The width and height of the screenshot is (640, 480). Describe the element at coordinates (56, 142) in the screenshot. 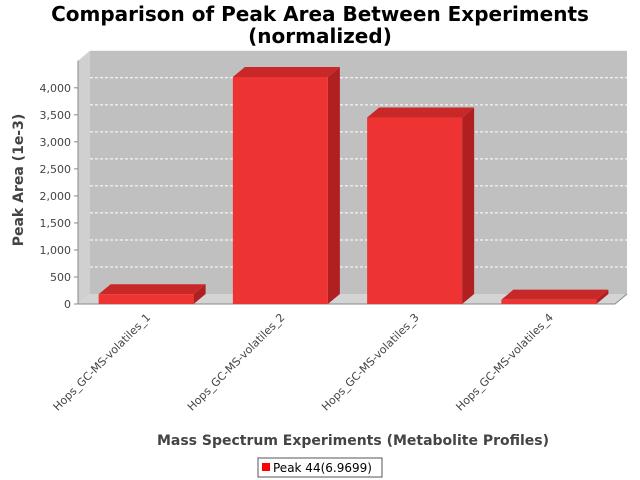

I see `y-tick-label: 3,000` at that location.